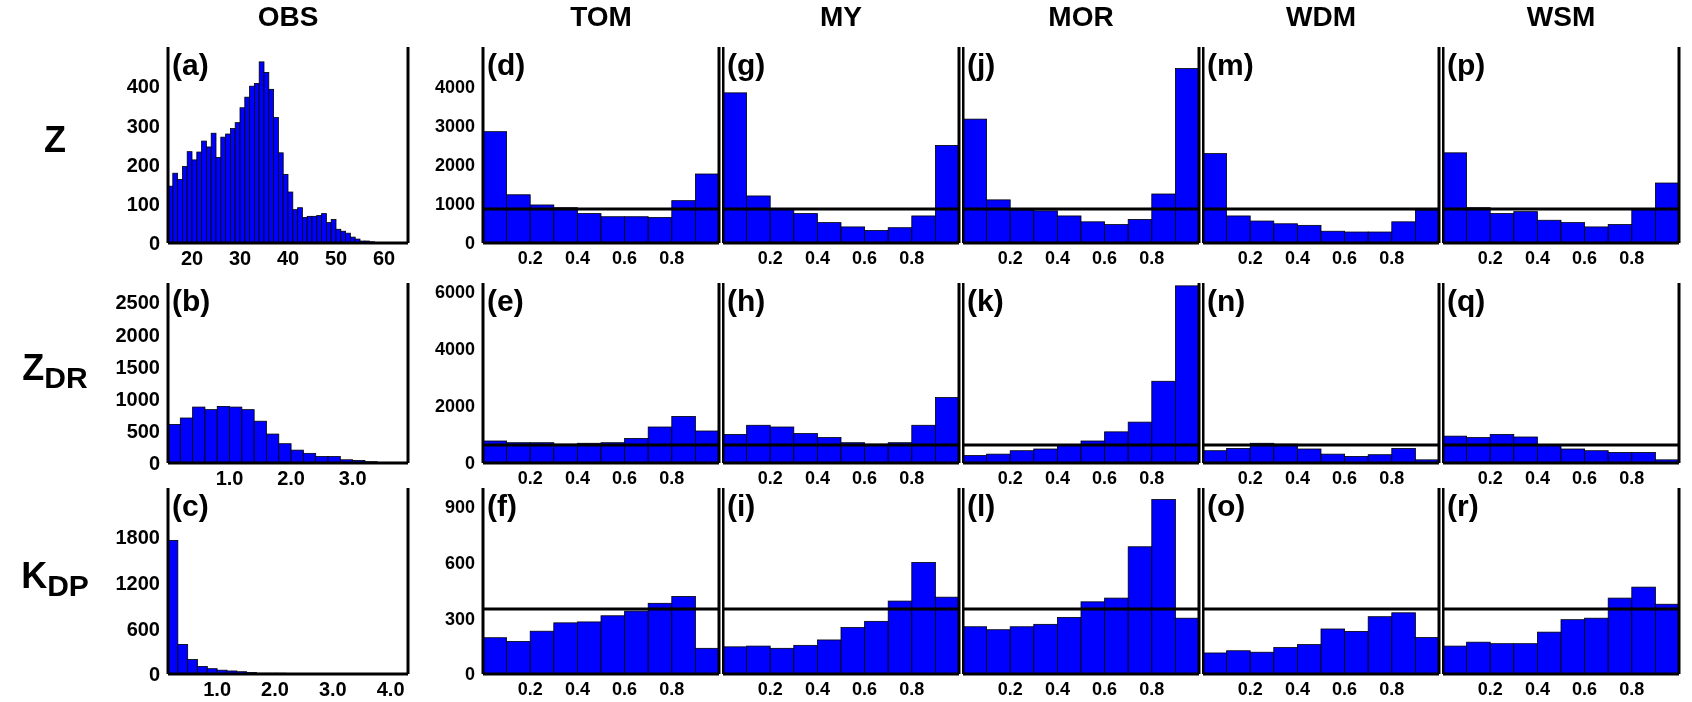  What do you see at coordinates (137, 537) in the screenshot?
I see `y-tick-label: 1800` at bounding box center [137, 537].